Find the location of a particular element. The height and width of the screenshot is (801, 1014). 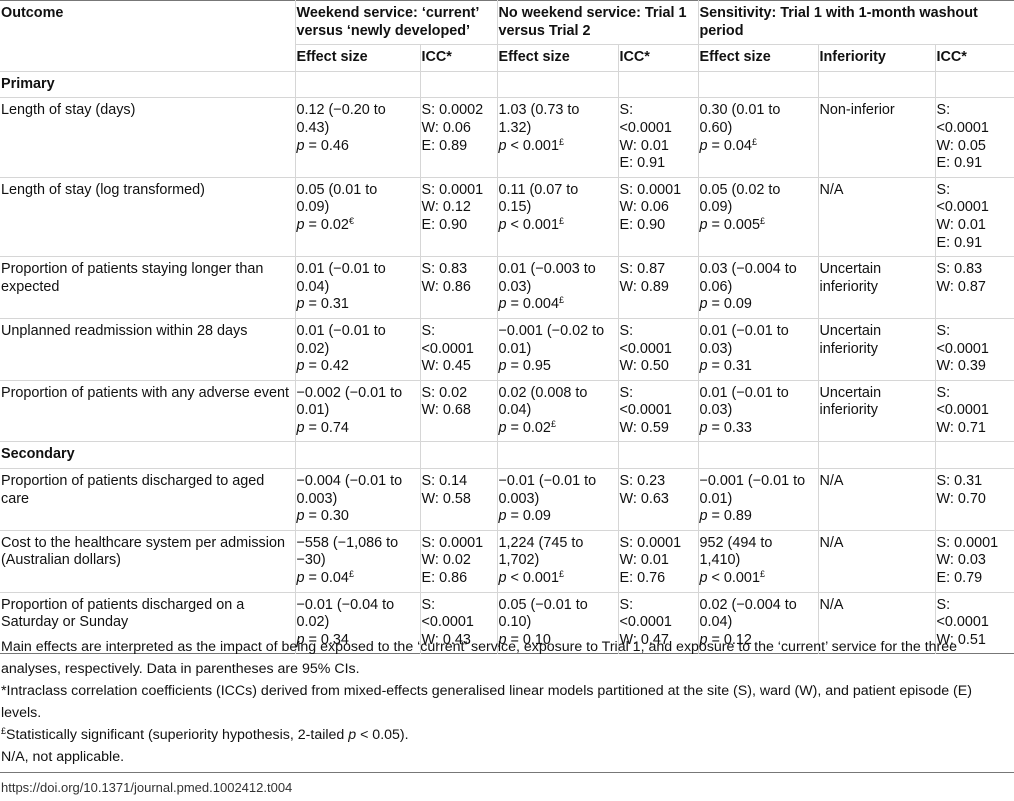

p-value: p = 0.46 is located at coordinates (322, 145).